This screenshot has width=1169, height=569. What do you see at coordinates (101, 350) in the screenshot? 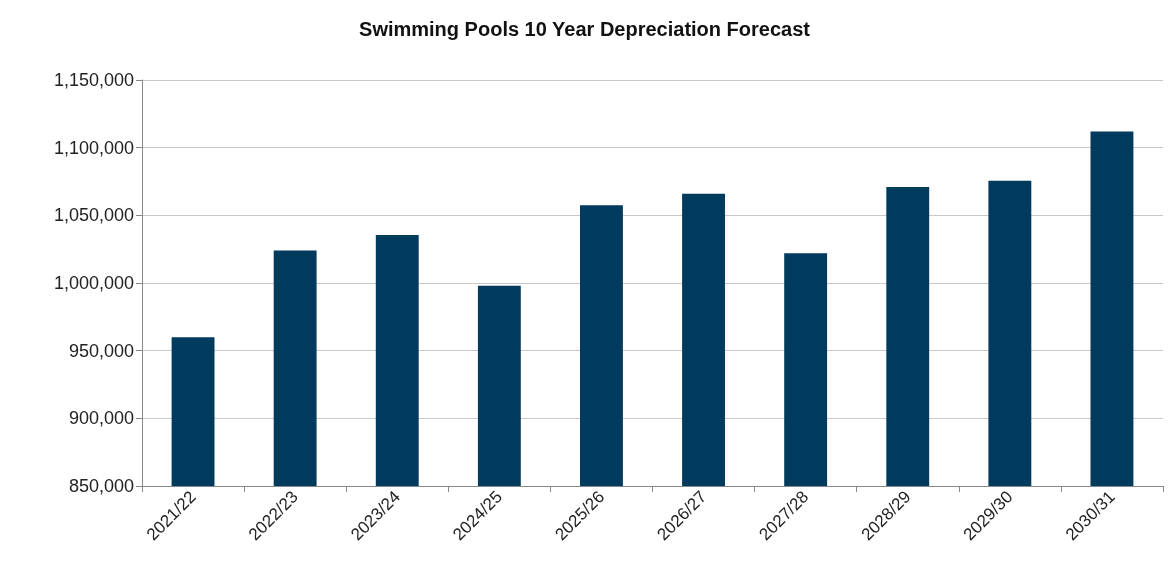
I see `y-tick-label: 950,000` at bounding box center [101, 350].